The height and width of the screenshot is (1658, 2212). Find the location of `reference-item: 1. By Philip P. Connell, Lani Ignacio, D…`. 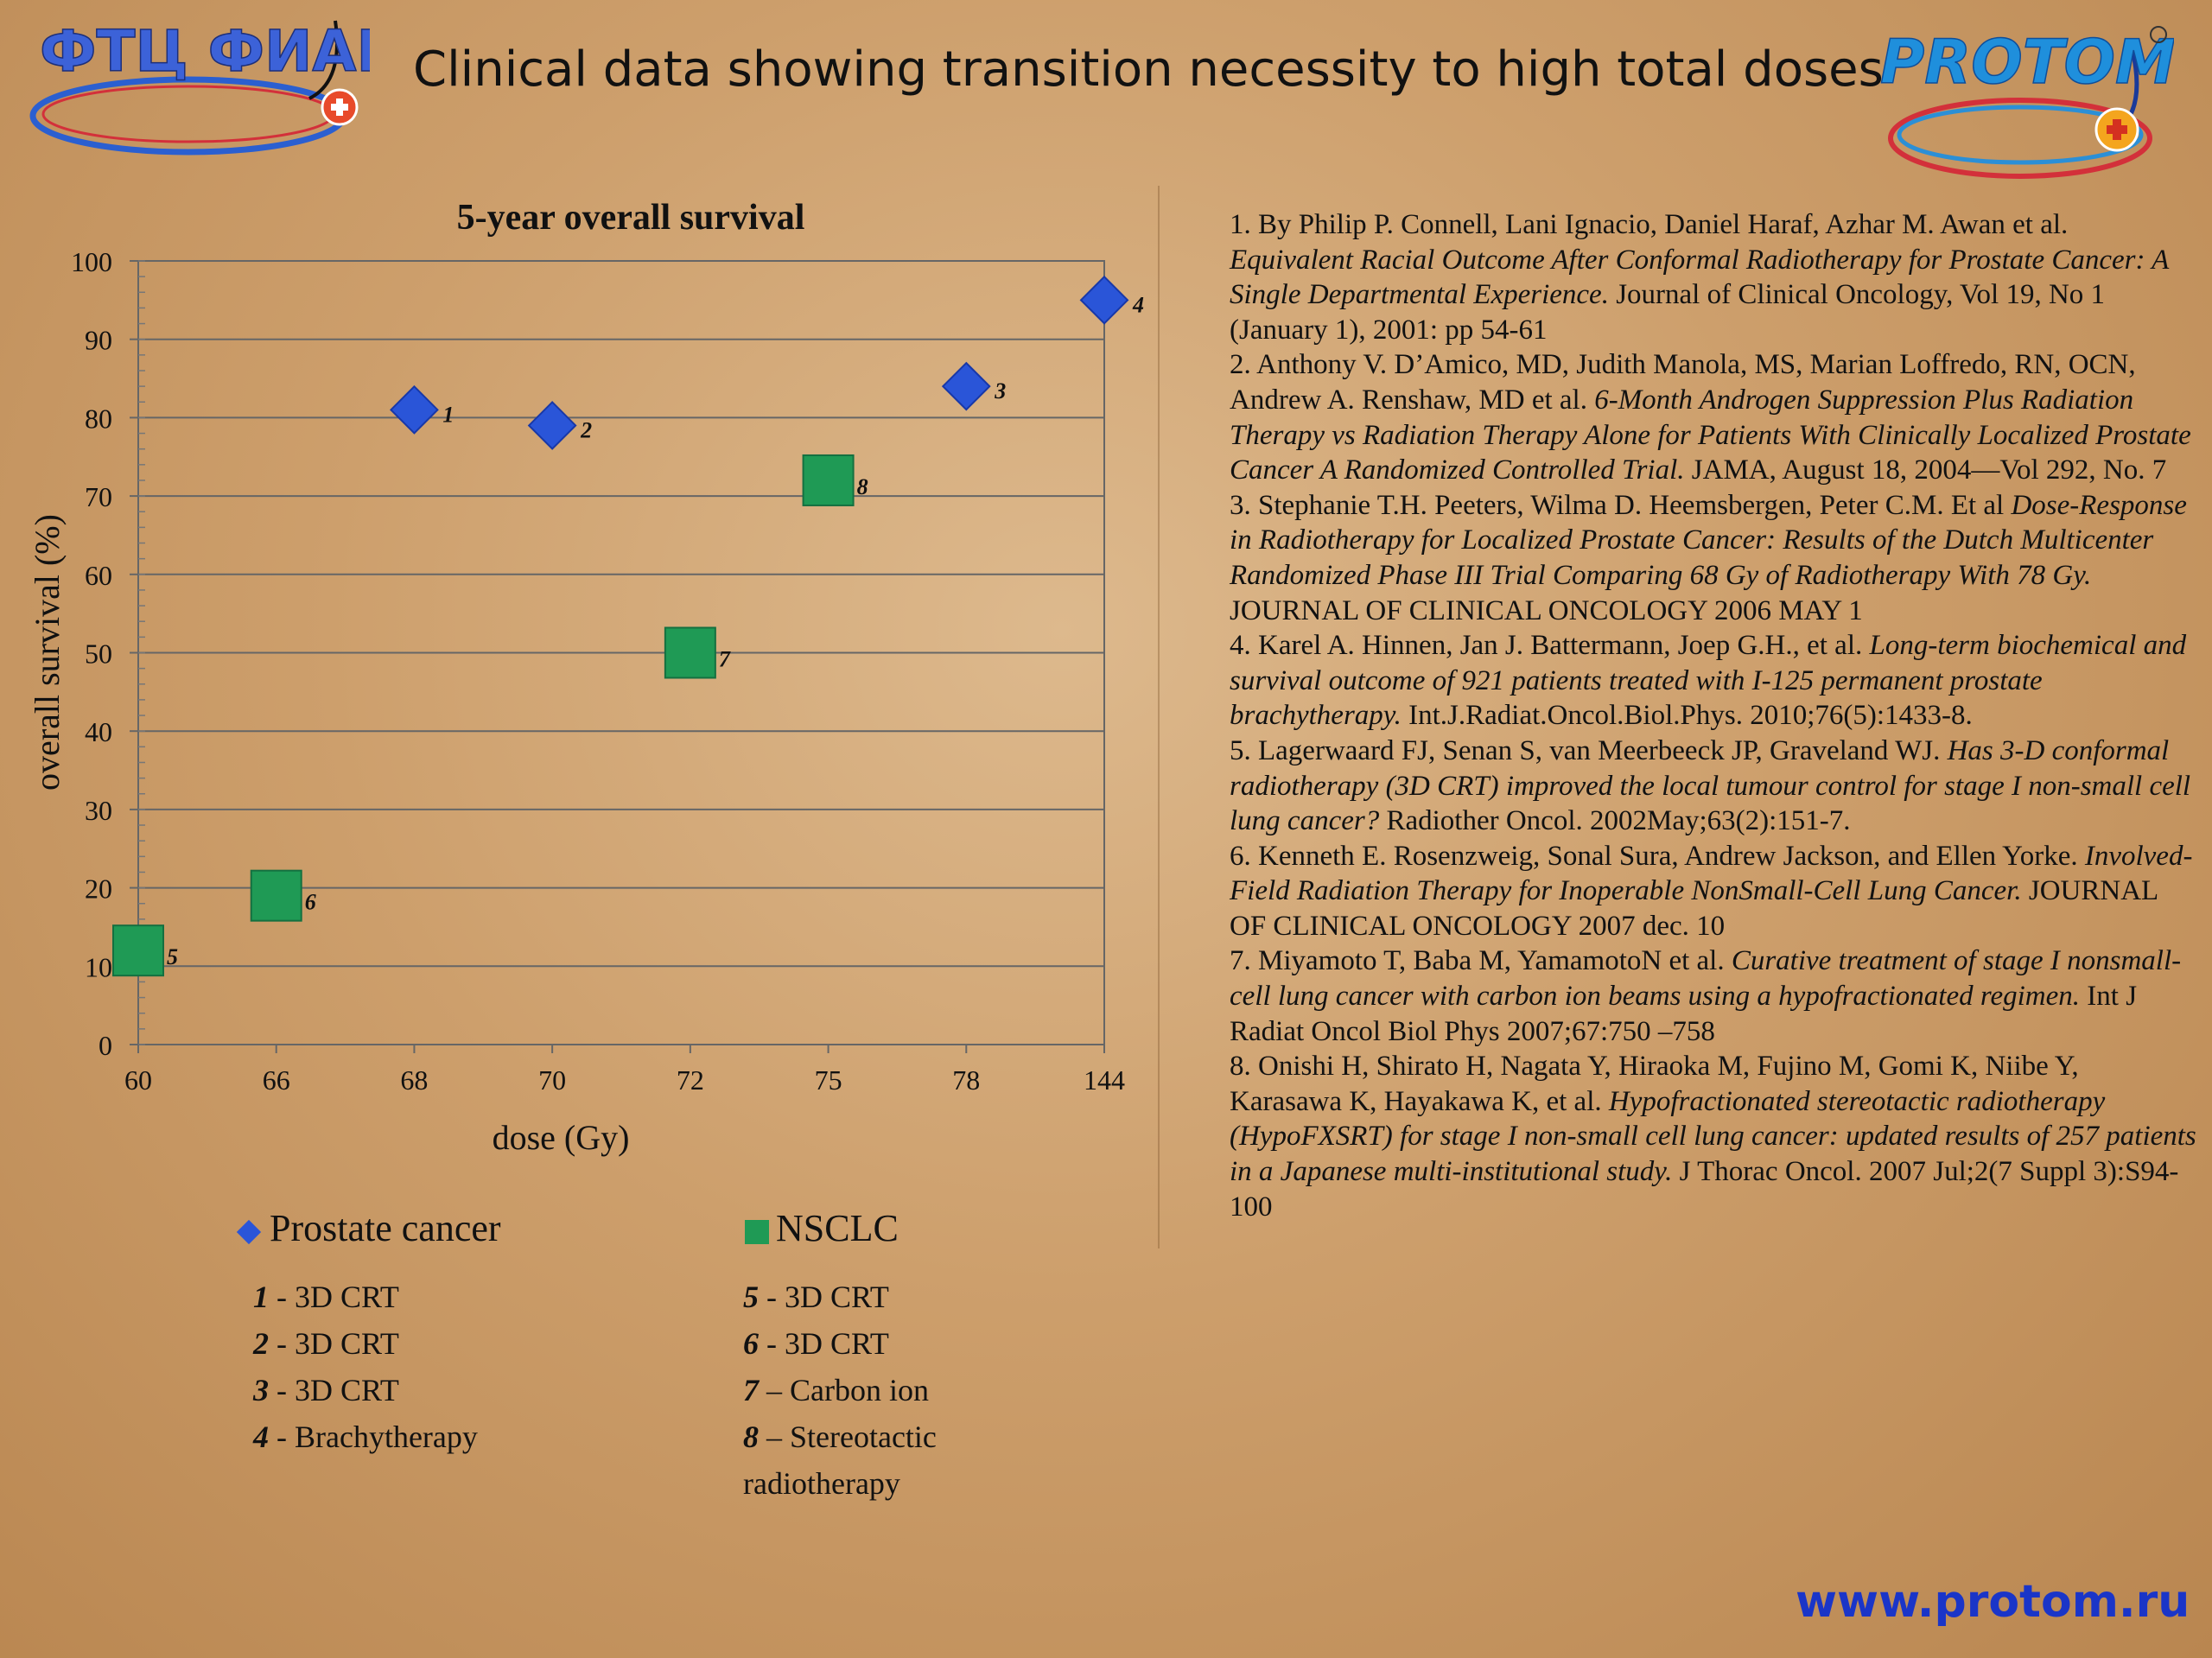

reference-item: 1. By Philip P. Connell, Lani Ignacio, D… is located at coordinates (1699, 277).